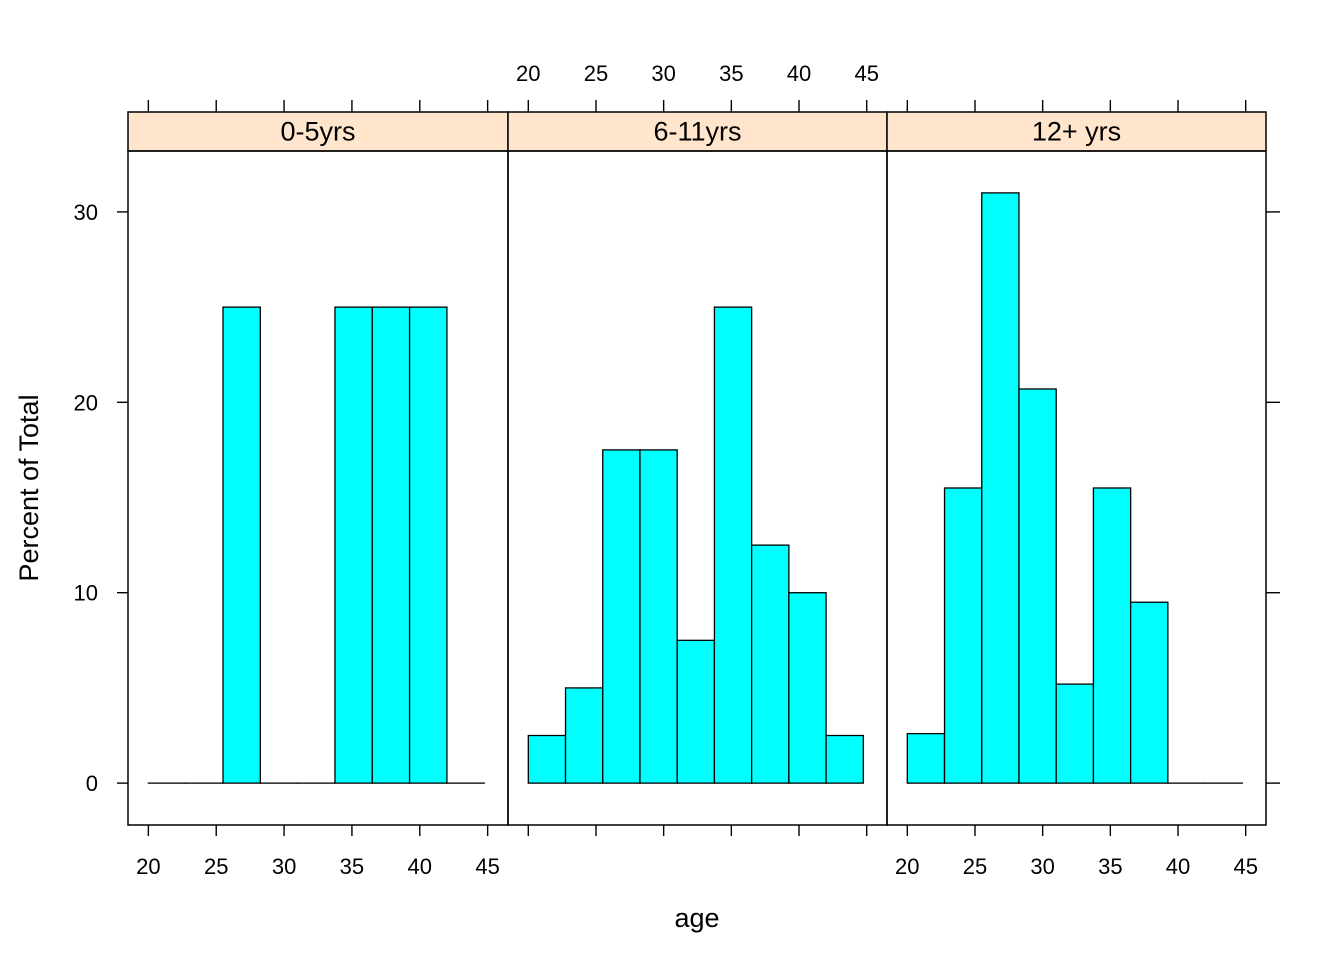  What do you see at coordinates (29, 487) in the screenshot?
I see `y-axis-title: Percent of Total` at bounding box center [29, 487].